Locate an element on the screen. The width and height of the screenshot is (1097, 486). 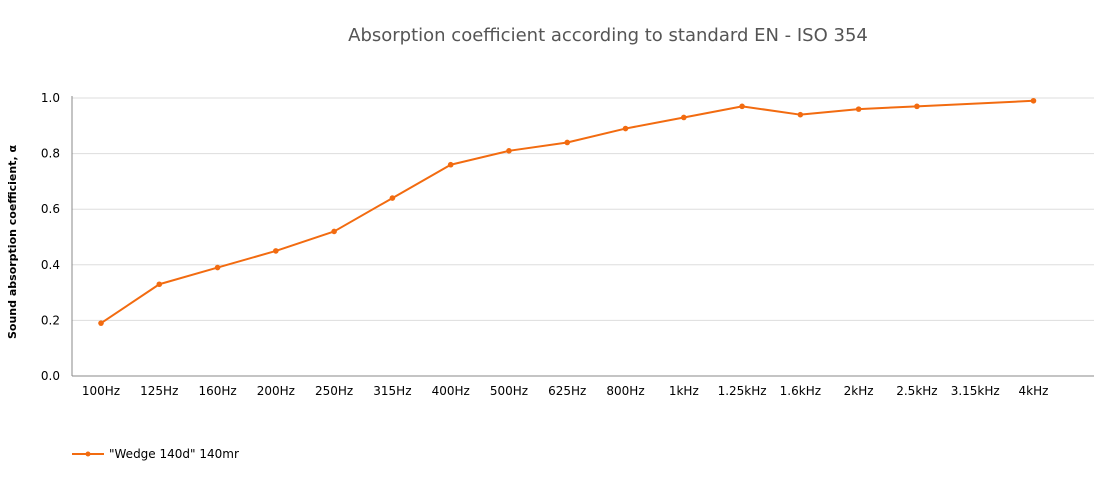
y-tick-label: 0.0 is located at coordinates (50, 376).